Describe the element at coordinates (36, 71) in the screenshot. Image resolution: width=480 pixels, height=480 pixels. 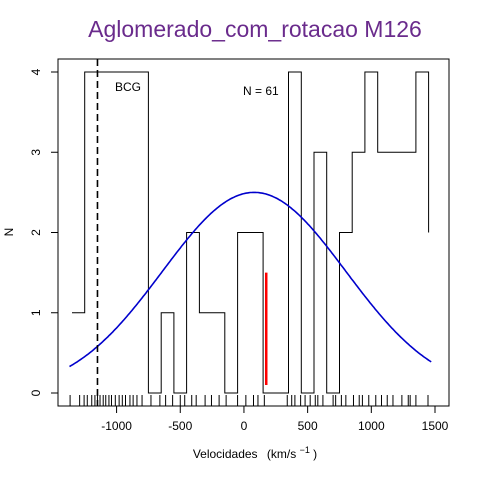
I see `y-tick-label: 4` at that location.